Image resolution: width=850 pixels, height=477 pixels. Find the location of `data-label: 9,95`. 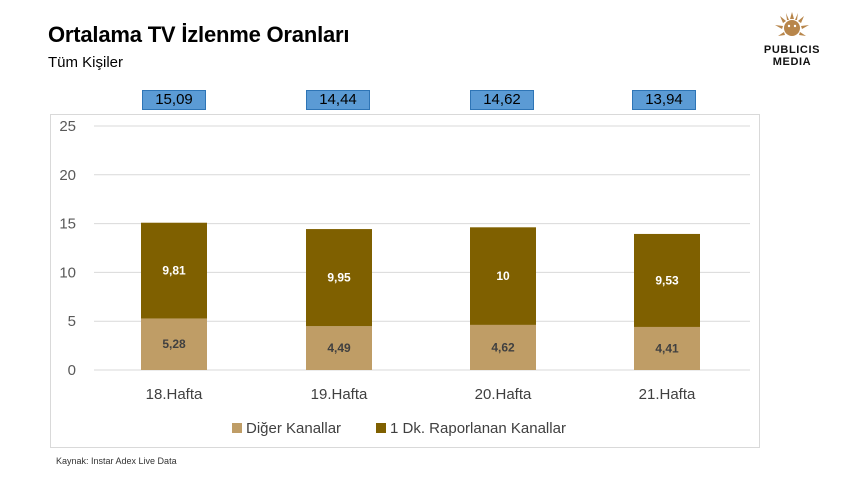

data-label: 9,95 is located at coordinates (339, 278).